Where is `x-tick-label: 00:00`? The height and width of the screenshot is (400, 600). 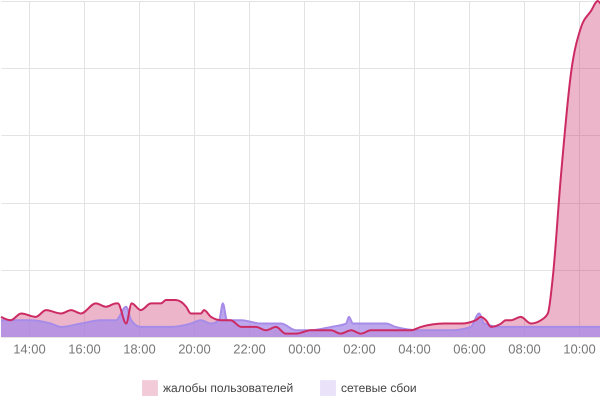
x-tick-label: 00:00 is located at coordinates (304, 349).